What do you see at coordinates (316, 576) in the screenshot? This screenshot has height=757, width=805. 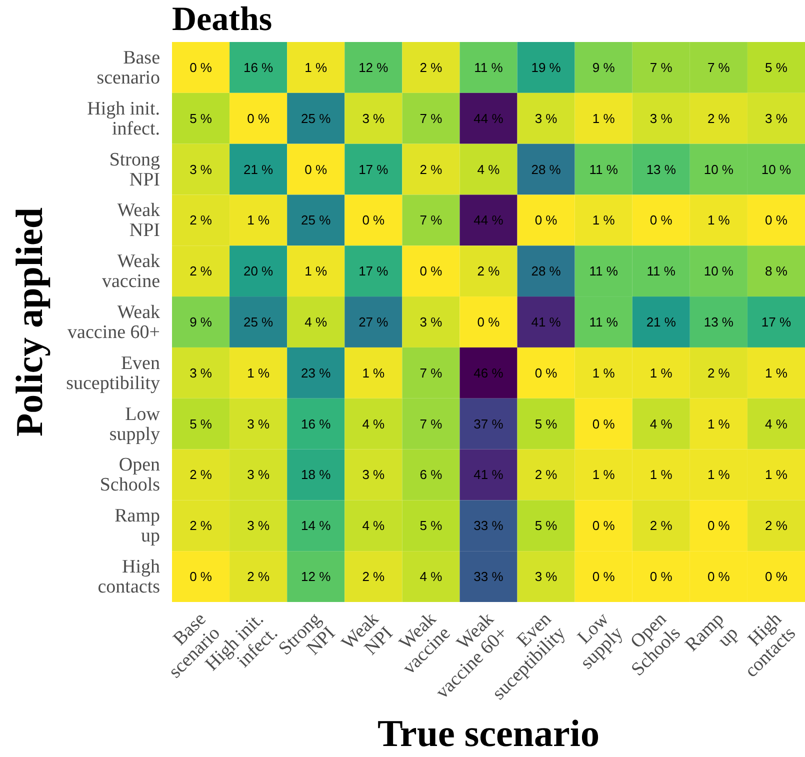 I see `data-label: 12 %` at bounding box center [316, 576].